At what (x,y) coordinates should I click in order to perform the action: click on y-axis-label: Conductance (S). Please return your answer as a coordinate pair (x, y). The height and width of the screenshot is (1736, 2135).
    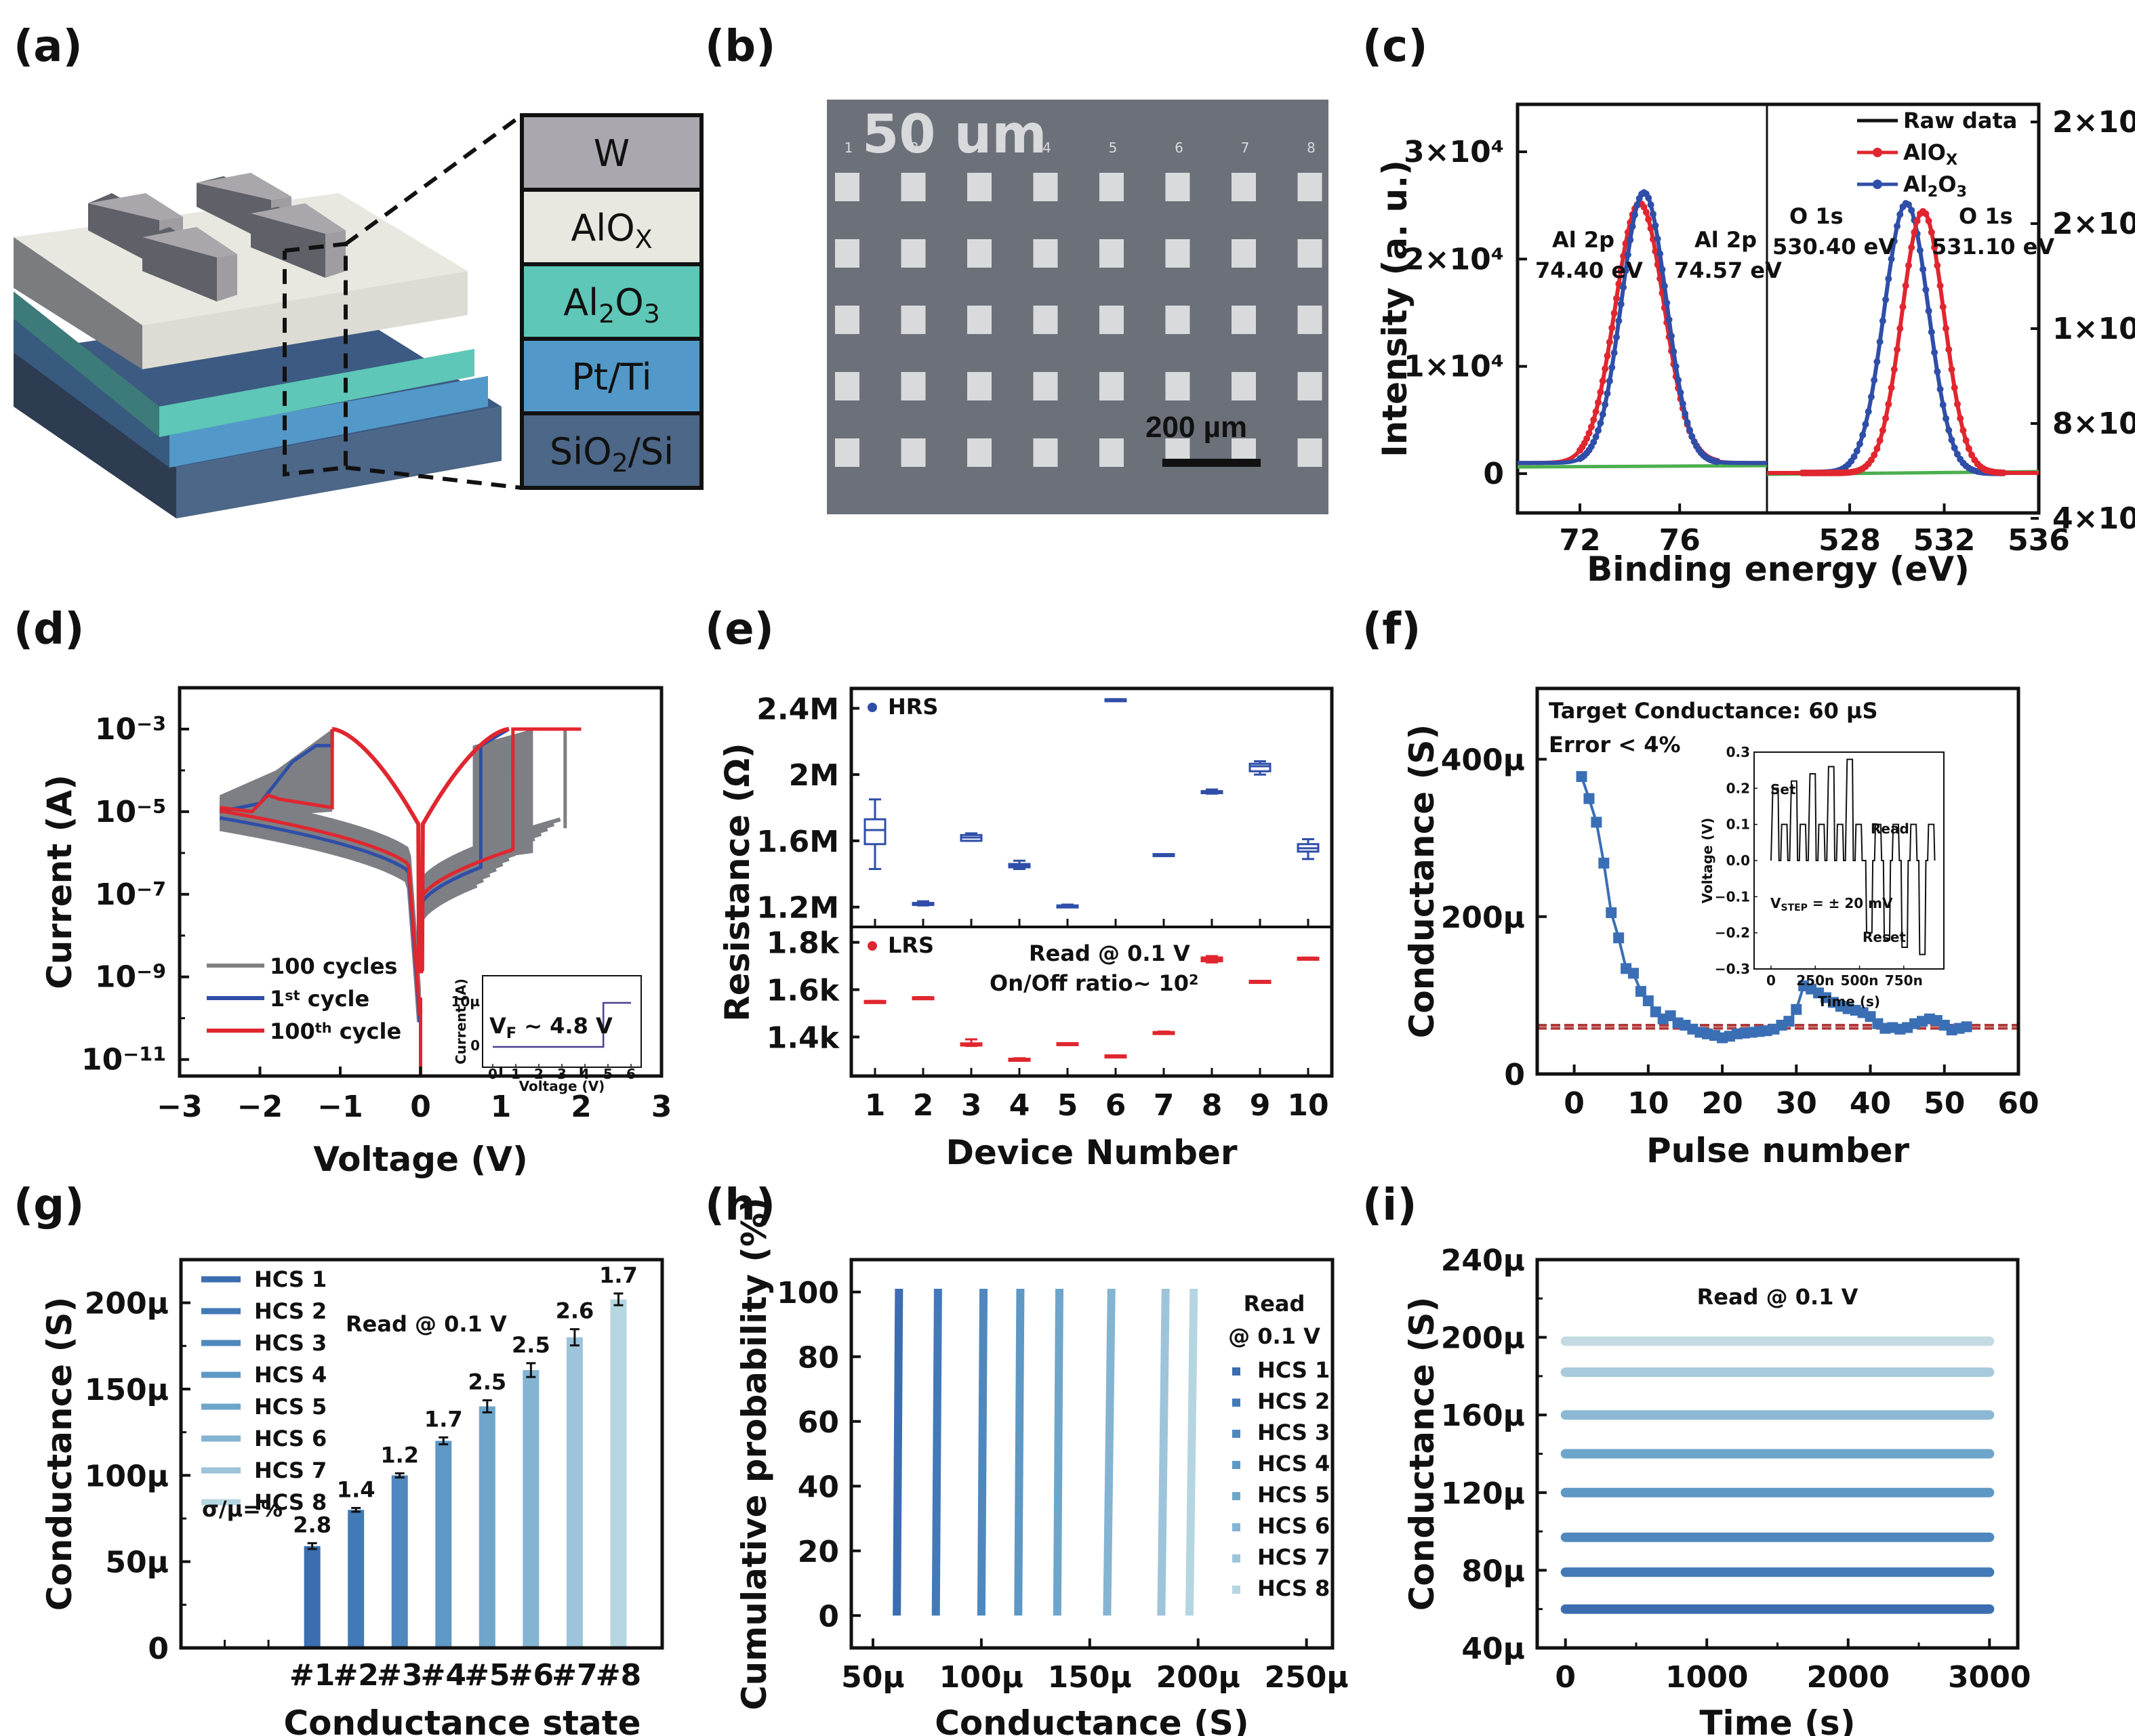
    Looking at the image, I should click on (1422, 1454).